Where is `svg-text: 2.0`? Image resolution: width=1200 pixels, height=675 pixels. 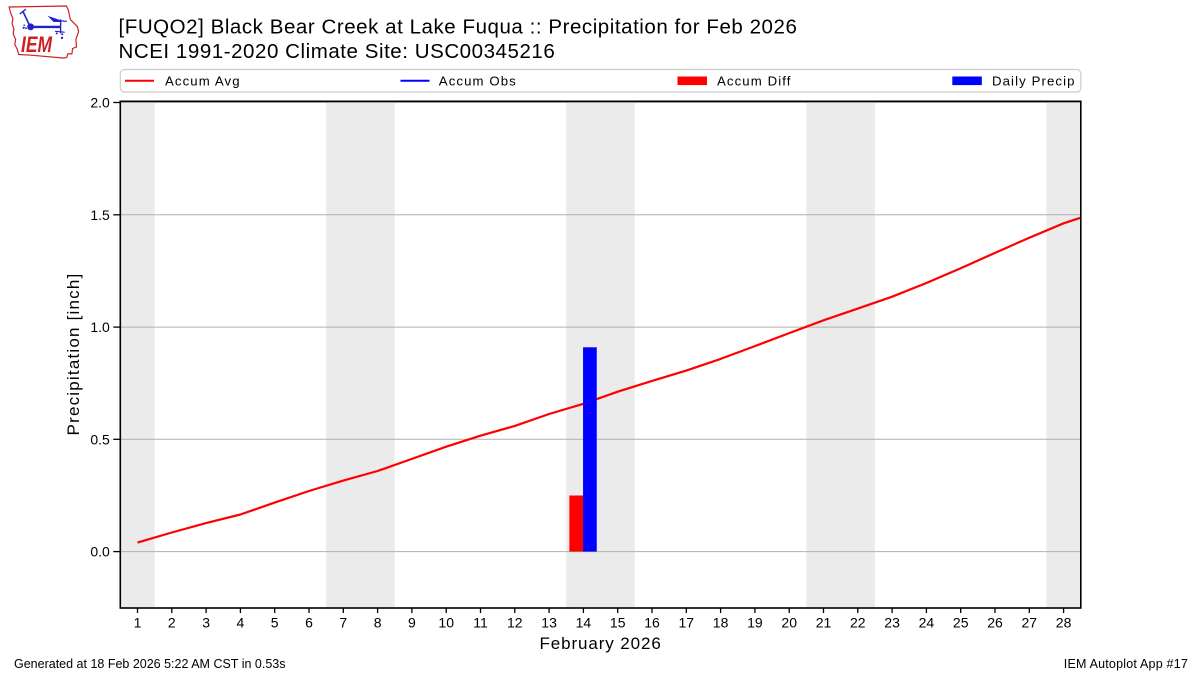 svg-text: 2.0 is located at coordinates (100, 103).